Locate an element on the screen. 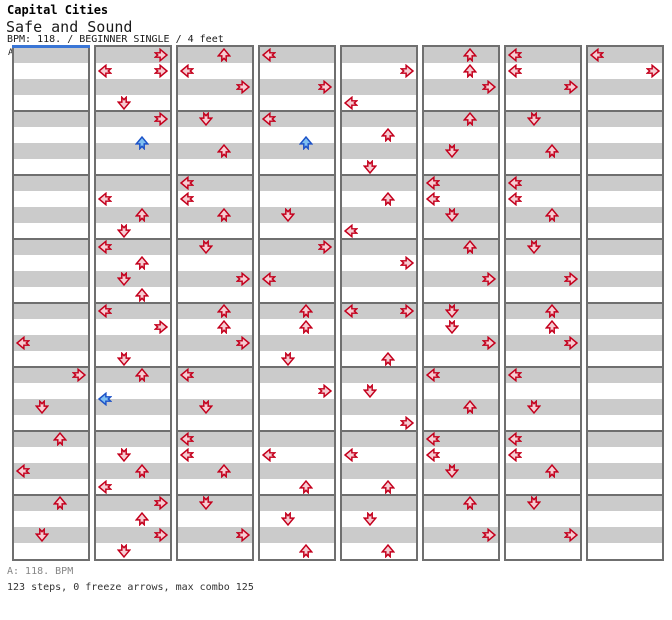 The height and width of the screenshot is (620, 672). chart-difficulty-info: BPM: 118. / BEGINNER SINGLE / 4 feet is located at coordinates (115, 39).